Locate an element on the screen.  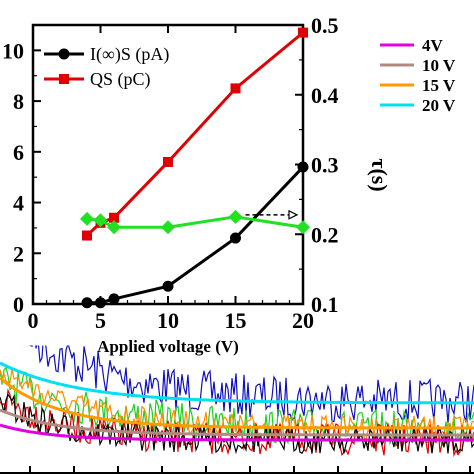
outer-legend-label: 10 V is located at coordinates (439, 65).